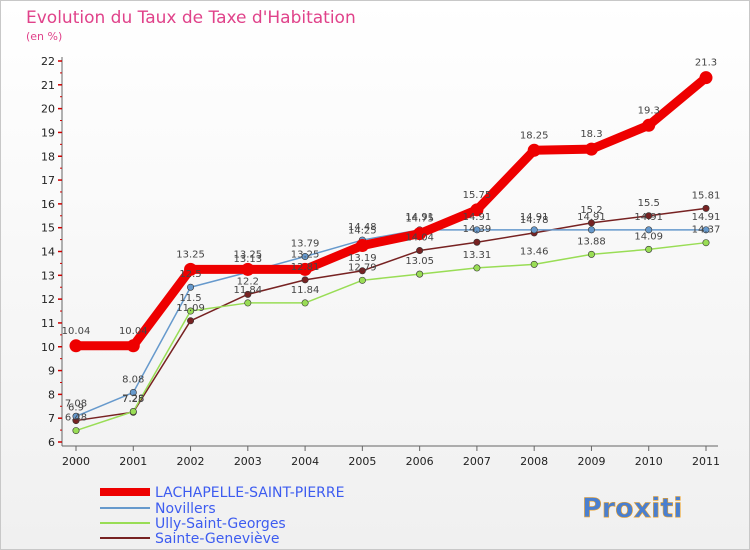 The height and width of the screenshot is (550, 750). What do you see at coordinates (419, 261) in the screenshot?
I see `data-label: 13.05` at bounding box center [419, 261].